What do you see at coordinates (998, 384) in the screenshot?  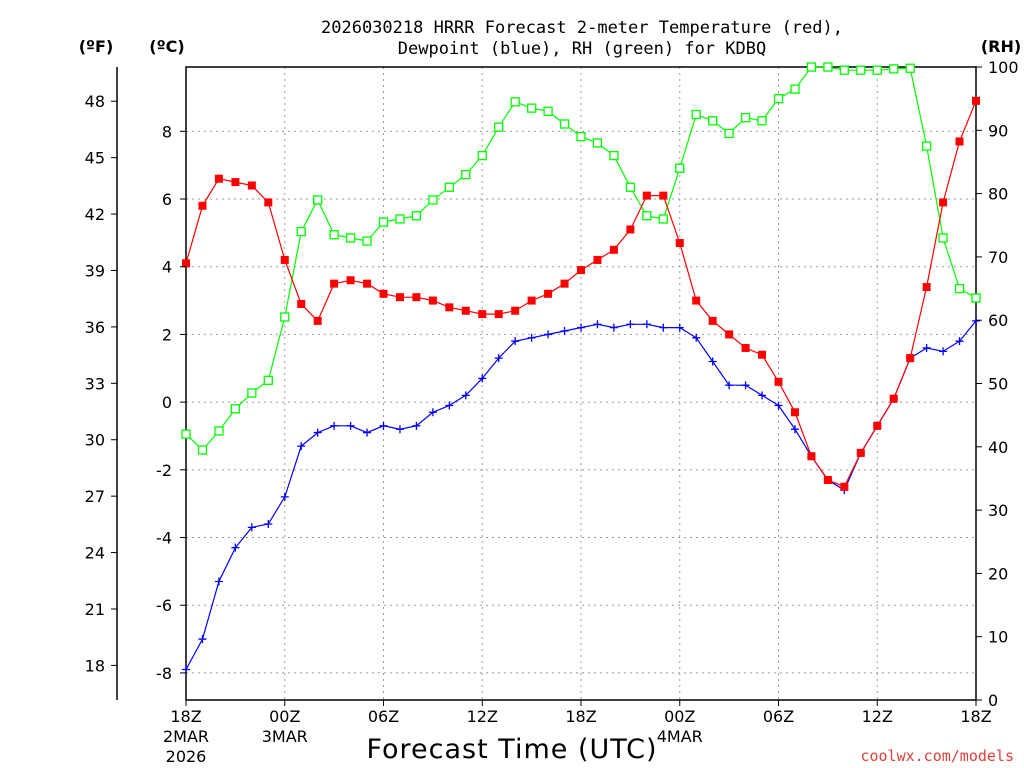 I see `rh-tick-label: 50` at bounding box center [998, 384].